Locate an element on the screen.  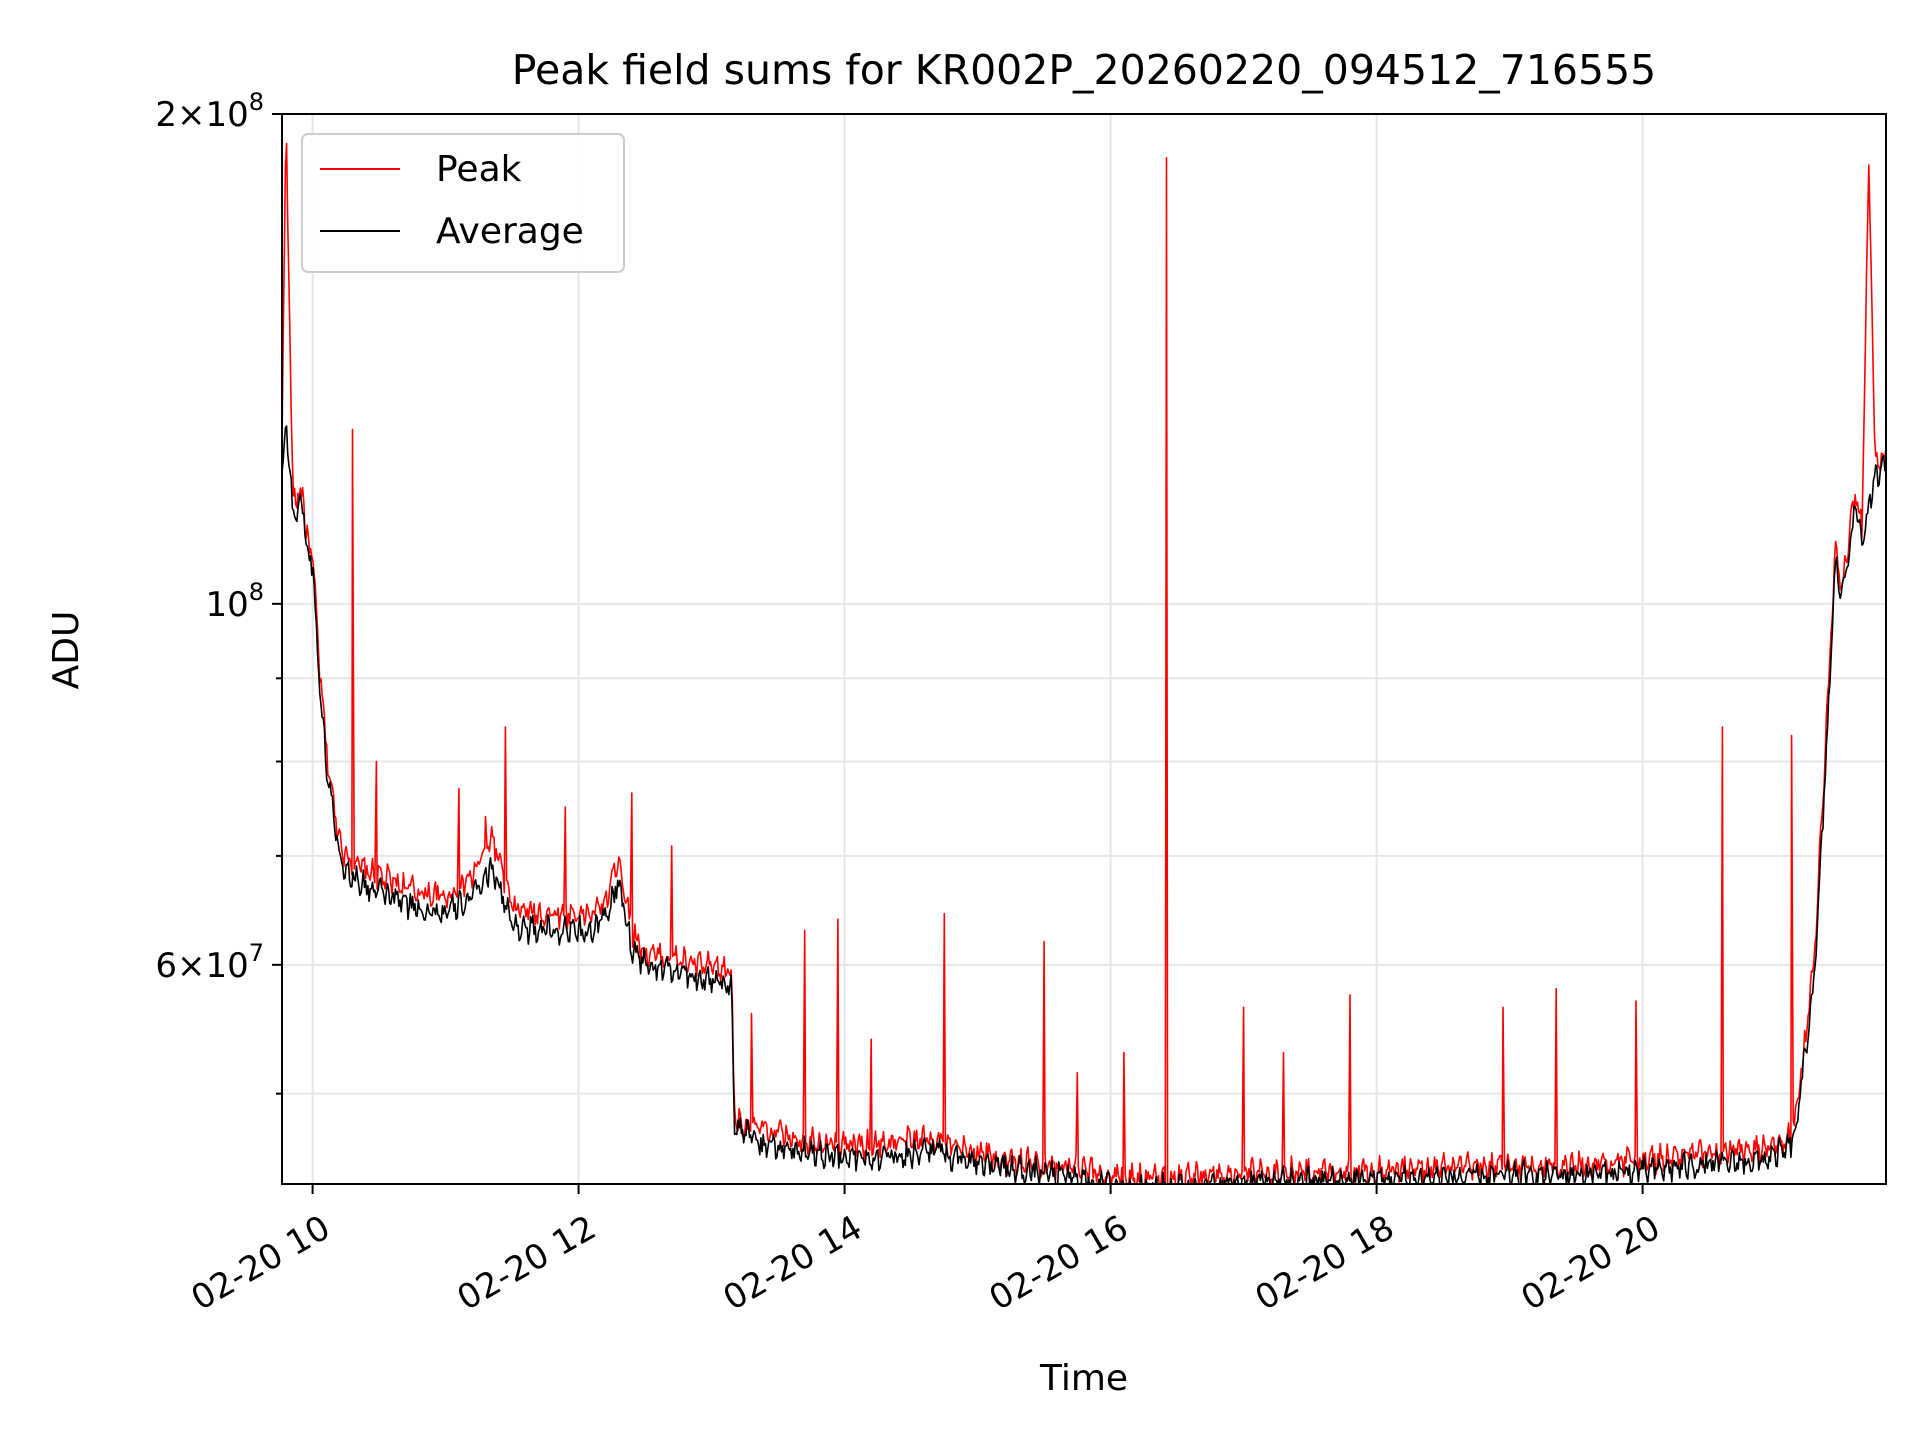
x-tick-label: 02-20 16 is located at coordinates (1059, 1263).